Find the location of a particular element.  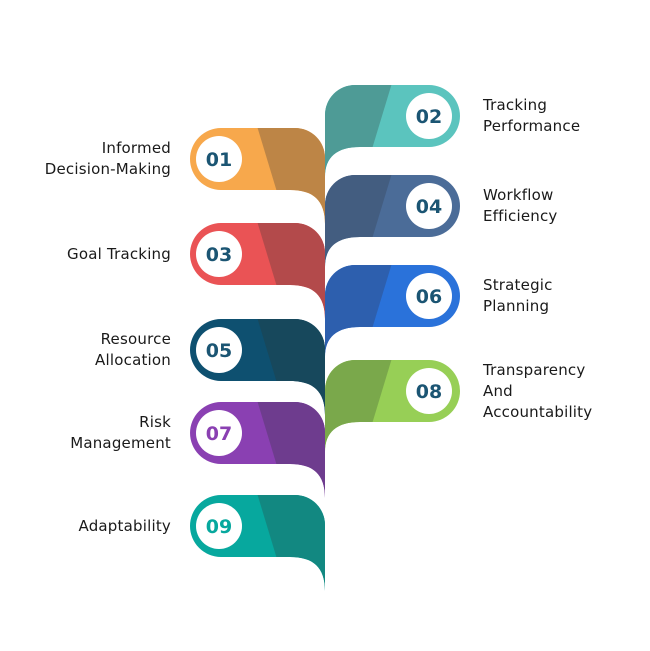

step-label-01: Informed Decision-Making is located at coordinates (108, 159).